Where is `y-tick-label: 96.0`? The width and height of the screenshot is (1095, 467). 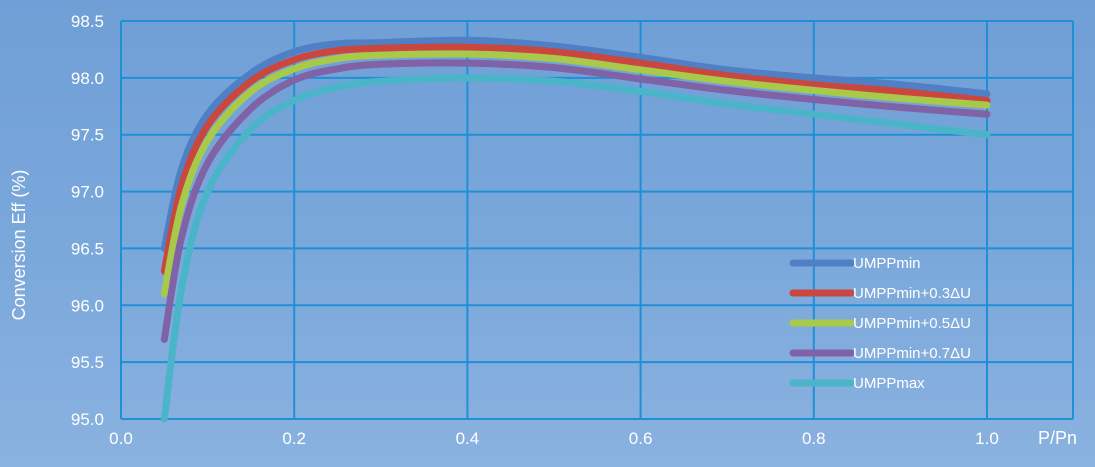 y-tick-label: 96.0 is located at coordinates (87, 305).